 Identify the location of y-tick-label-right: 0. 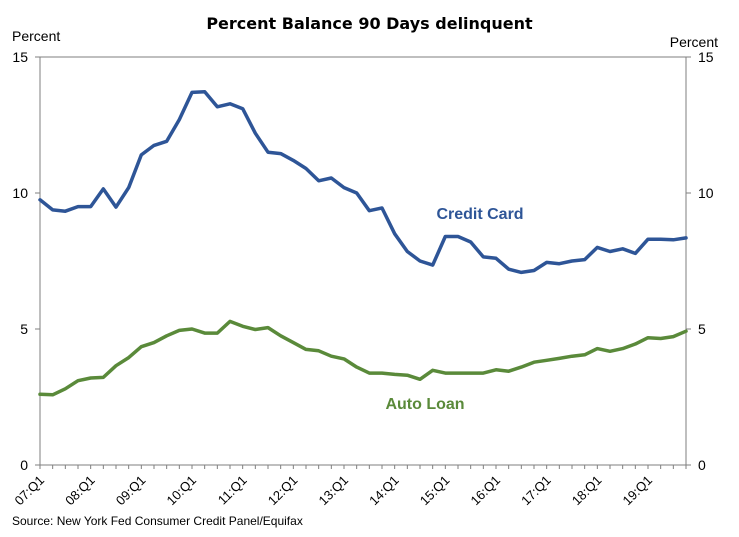
(702, 465).